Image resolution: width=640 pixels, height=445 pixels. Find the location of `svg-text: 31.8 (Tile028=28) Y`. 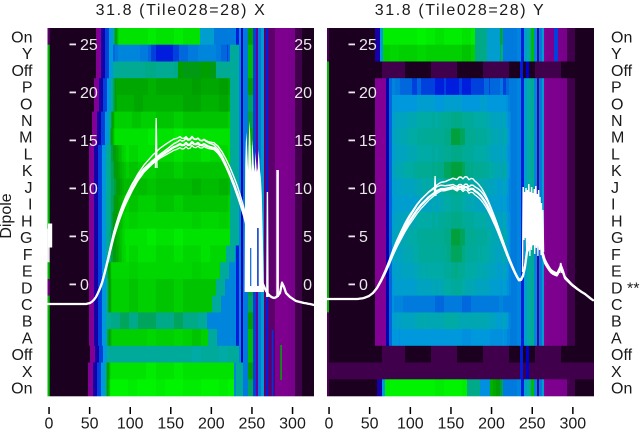

svg-text: 31.8 (Tile028=28) Y is located at coordinates (460, 10).